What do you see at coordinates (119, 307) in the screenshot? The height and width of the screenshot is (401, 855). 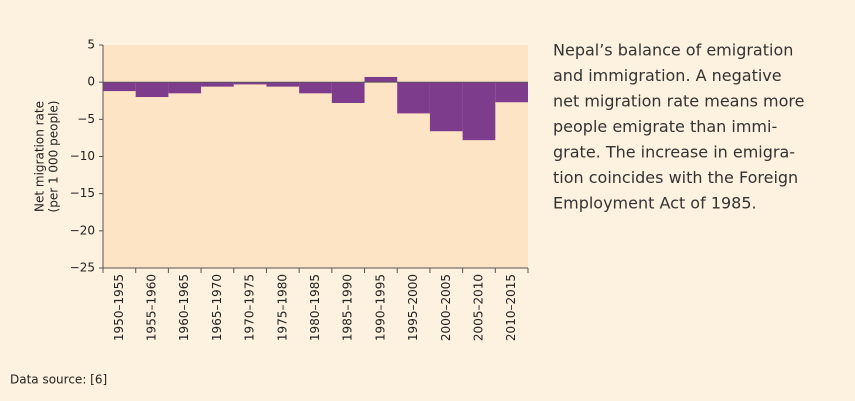 I see `x-tick-label: 1950–1955` at bounding box center [119, 307].